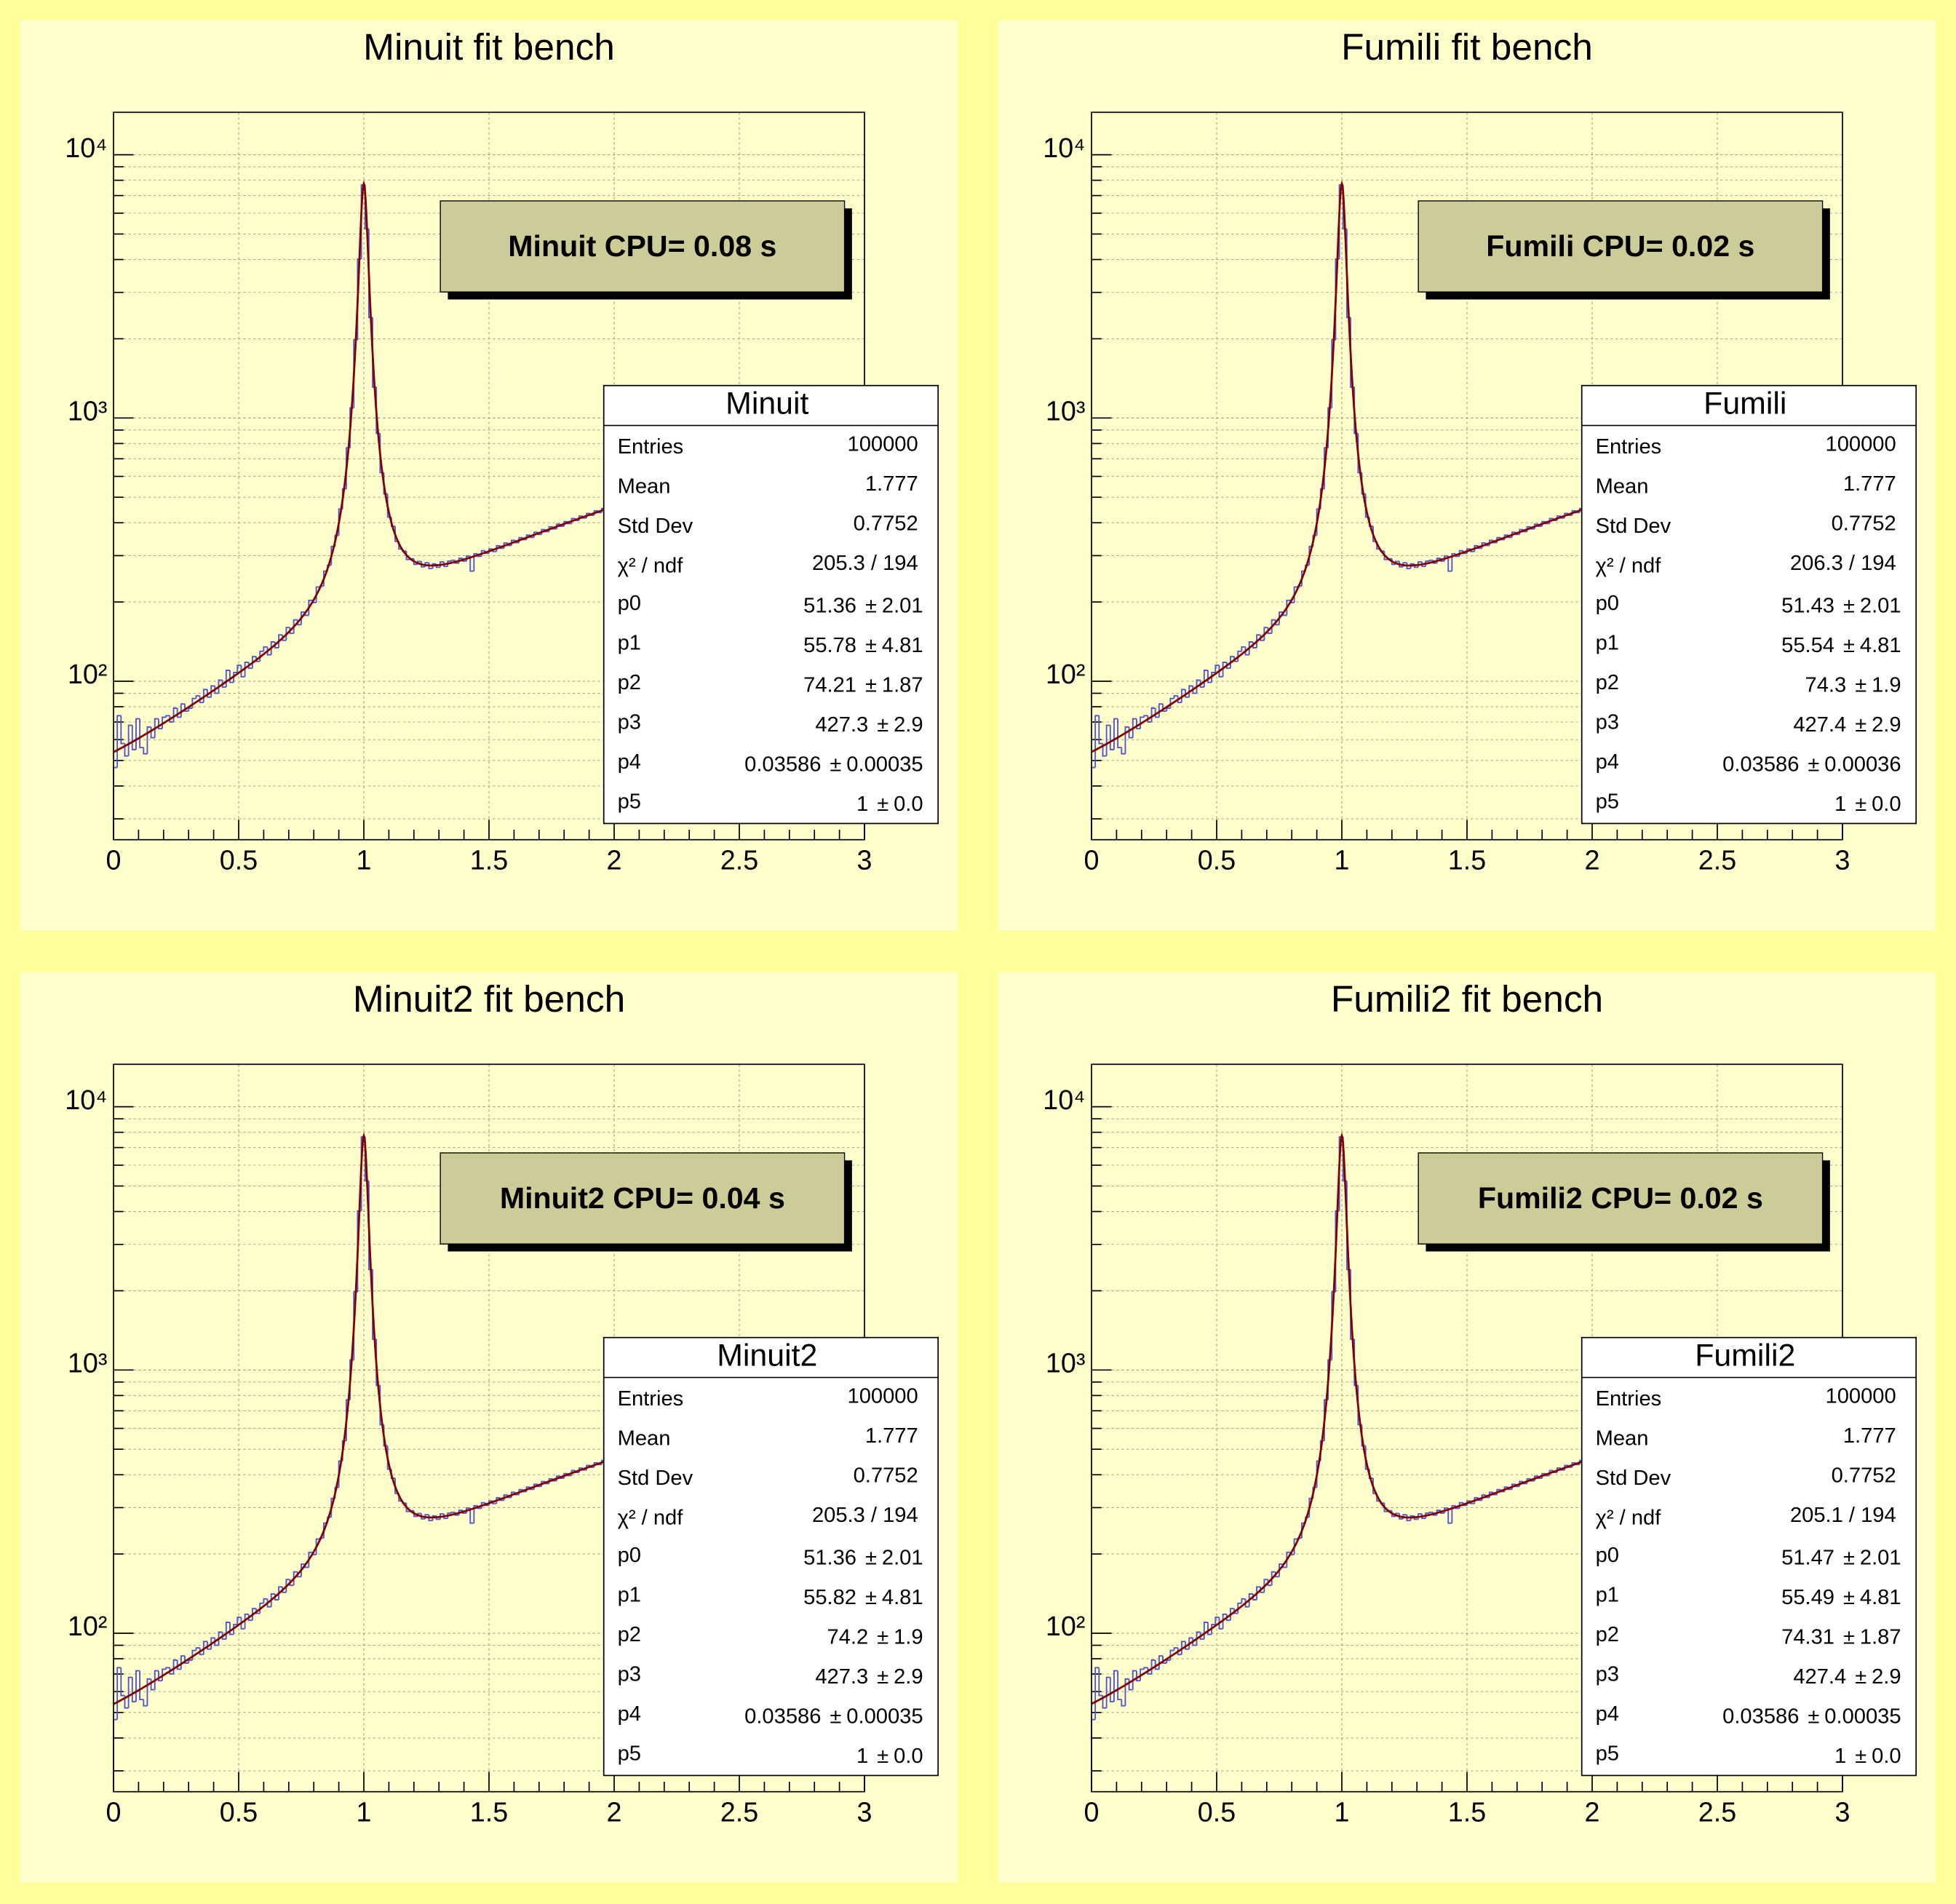 The width and height of the screenshot is (1956, 1904). What do you see at coordinates (1807, 1557) in the screenshot?
I see `parameter-estimate: 51.47` at bounding box center [1807, 1557].